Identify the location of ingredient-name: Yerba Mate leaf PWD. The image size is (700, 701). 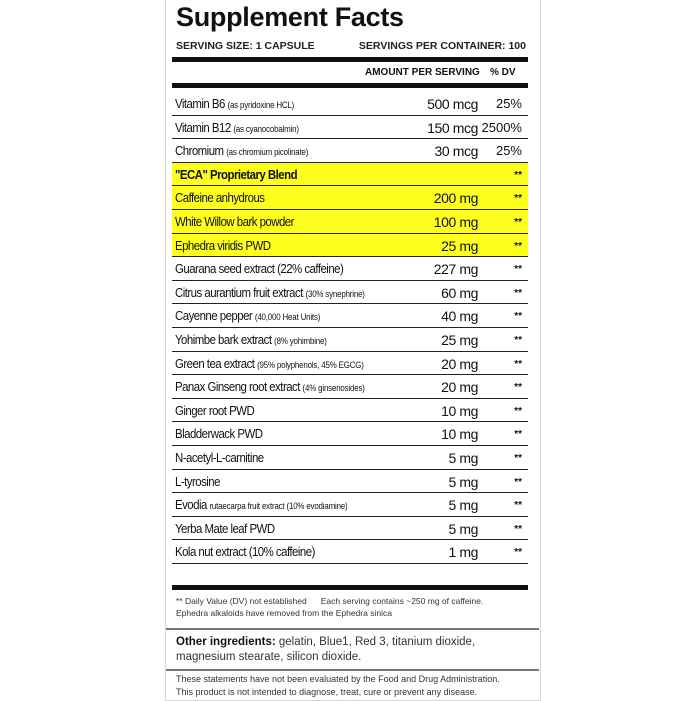
(225, 528).